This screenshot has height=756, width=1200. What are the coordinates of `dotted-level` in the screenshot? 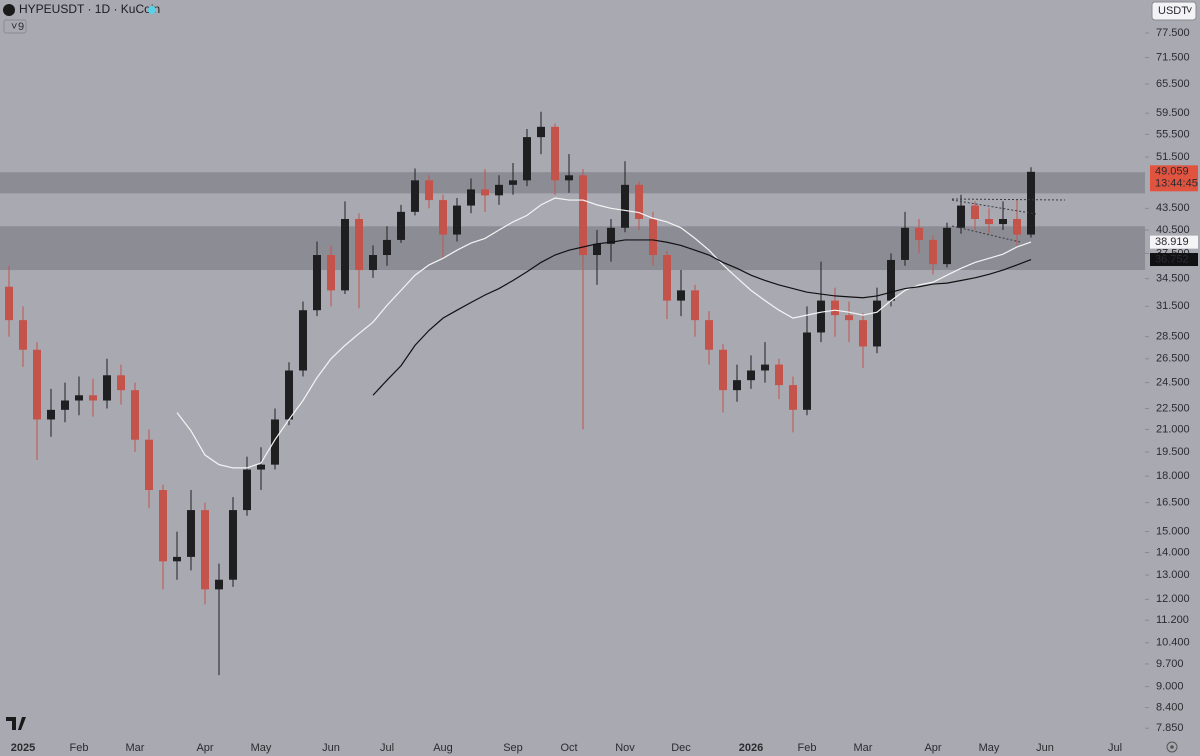 It's located at (1008, 199).